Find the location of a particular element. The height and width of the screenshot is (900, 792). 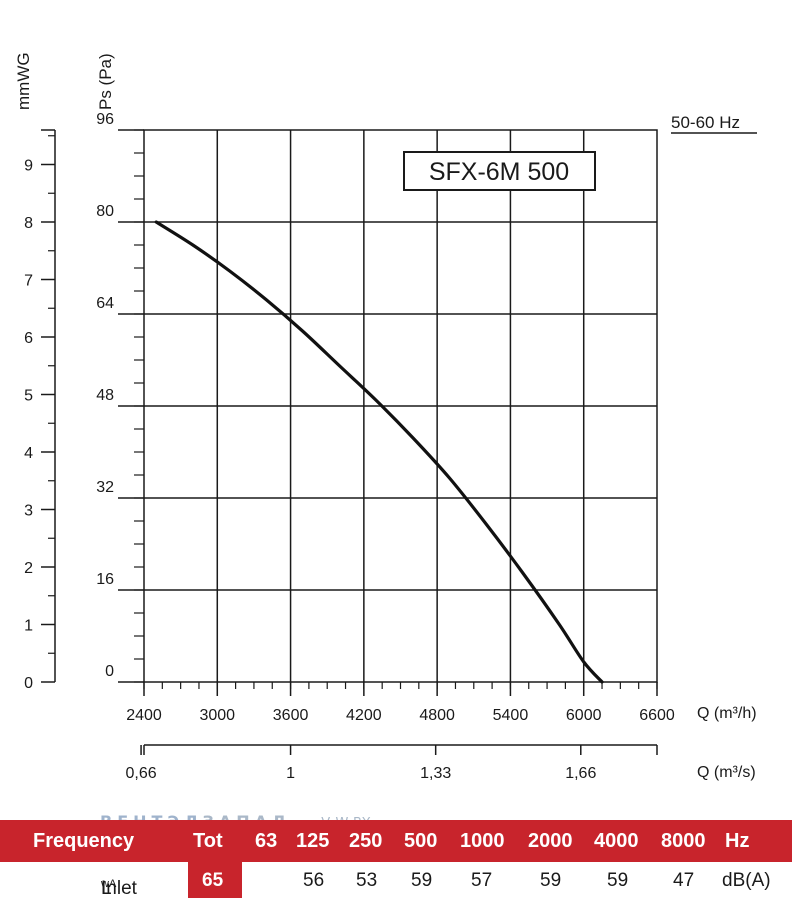

chart-title: SFX-6M 500 is located at coordinates (499, 172).